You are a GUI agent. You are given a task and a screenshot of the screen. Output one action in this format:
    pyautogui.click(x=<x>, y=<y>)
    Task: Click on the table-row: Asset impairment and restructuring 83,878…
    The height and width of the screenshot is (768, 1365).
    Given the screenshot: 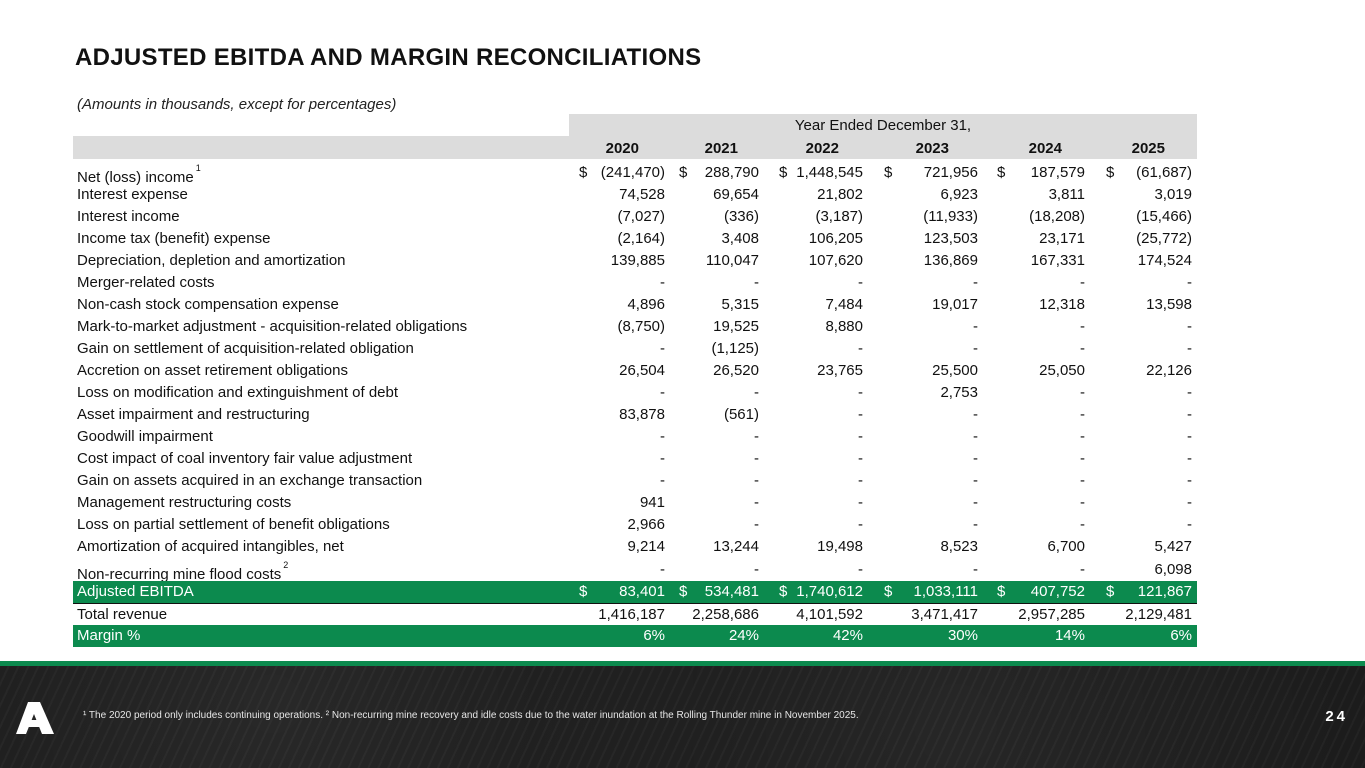 What is the action you would take?
    pyautogui.click(x=635, y=415)
    